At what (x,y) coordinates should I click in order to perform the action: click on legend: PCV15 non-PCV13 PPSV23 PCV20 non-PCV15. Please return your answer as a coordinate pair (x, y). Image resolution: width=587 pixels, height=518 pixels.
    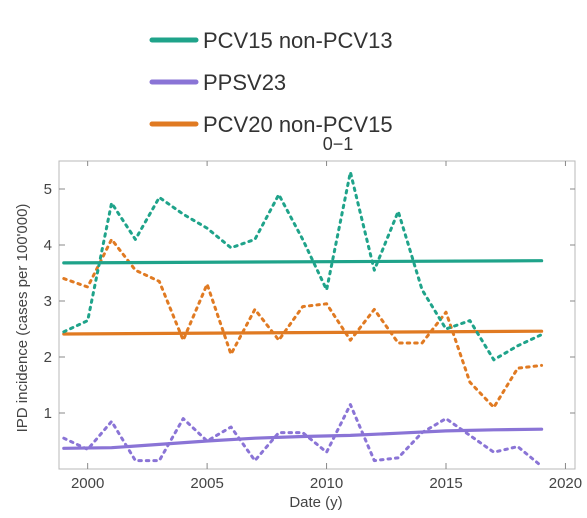
    Looking at the image, I should click on (271, 82).